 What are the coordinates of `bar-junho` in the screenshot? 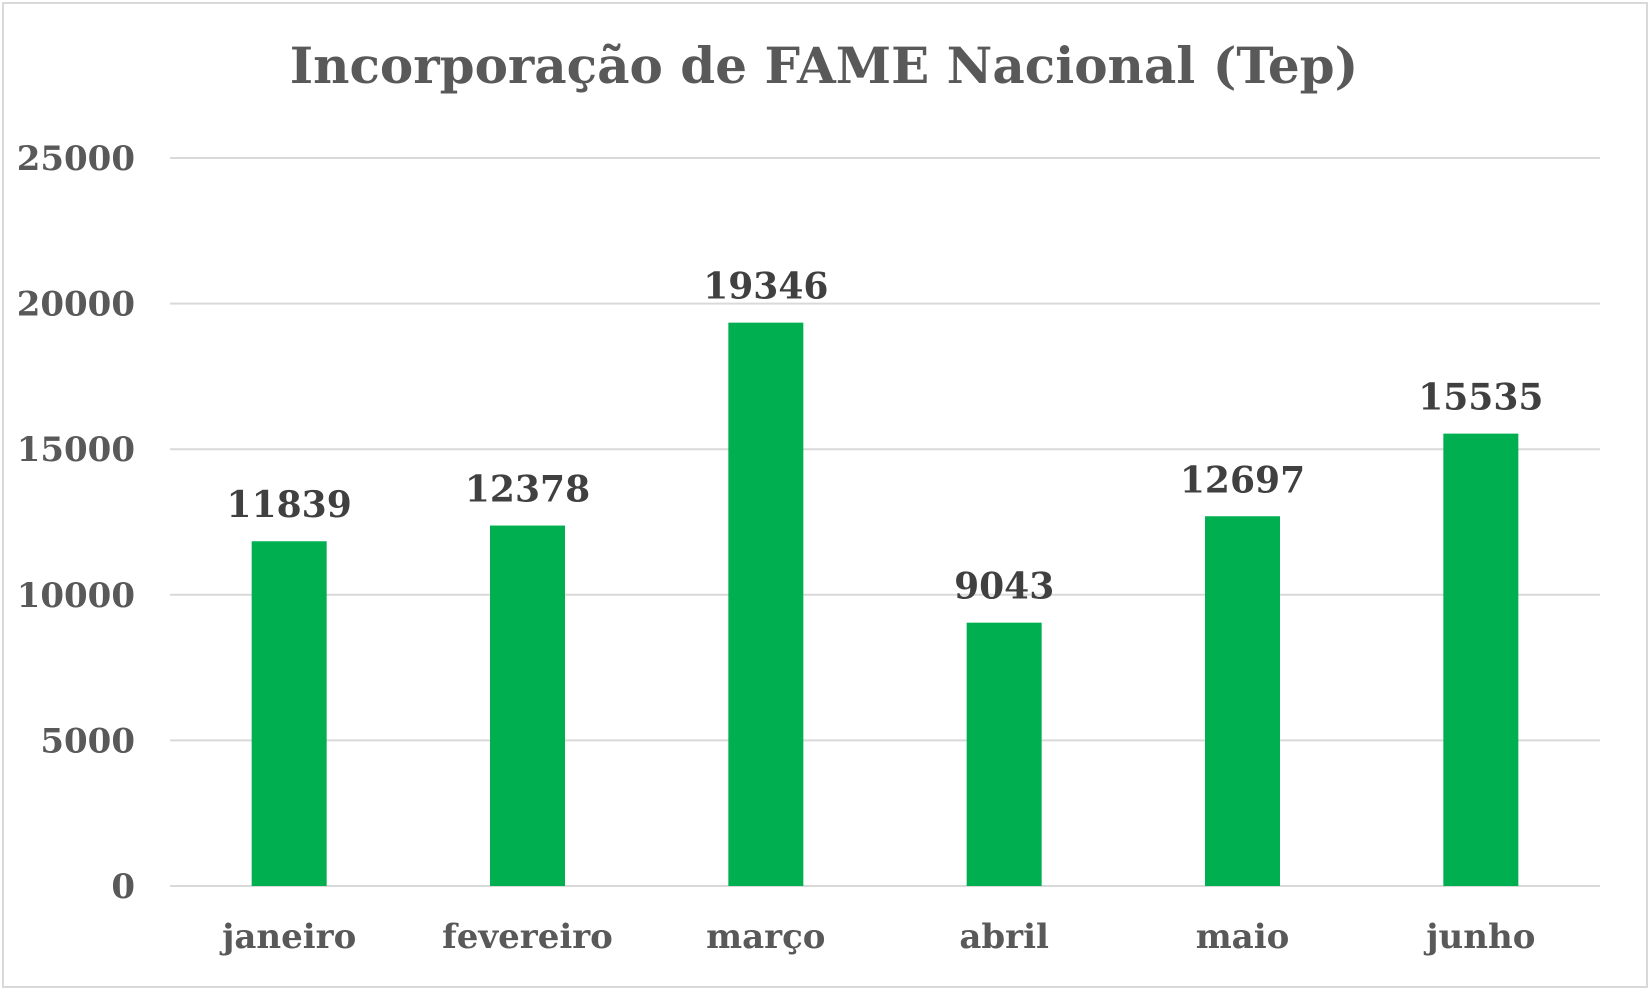 It's located at (1481, 659).